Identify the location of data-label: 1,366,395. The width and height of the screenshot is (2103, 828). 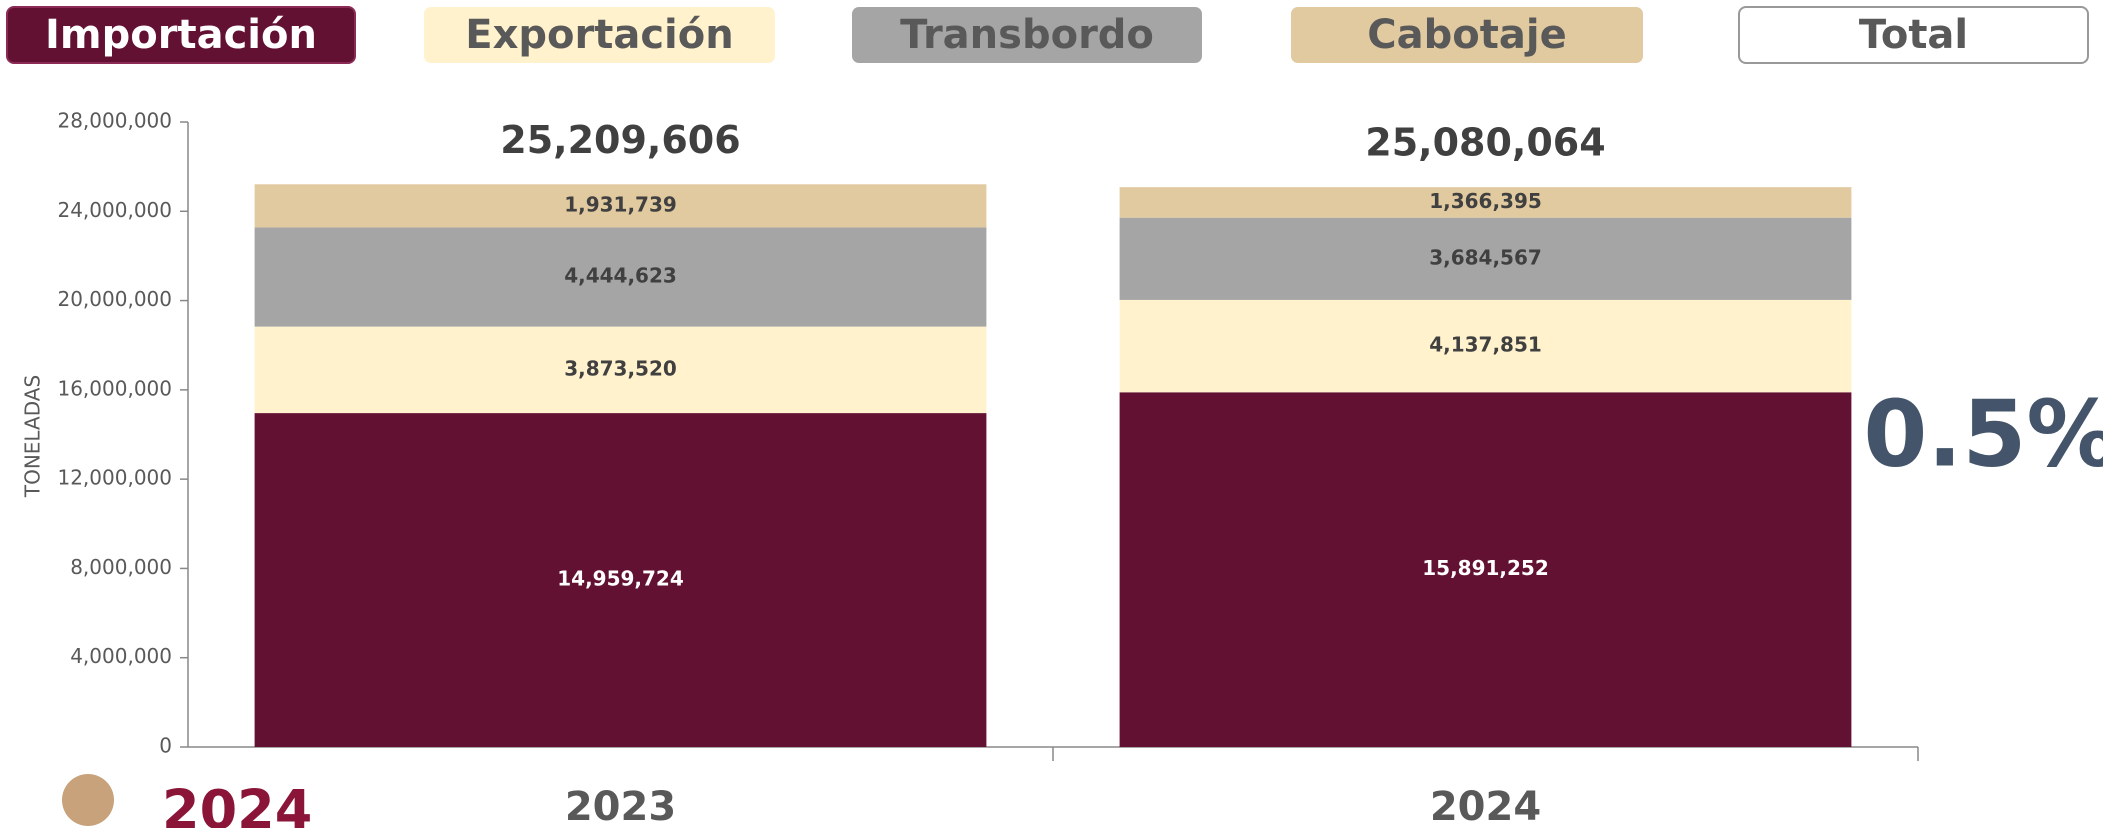
(1485, 201).